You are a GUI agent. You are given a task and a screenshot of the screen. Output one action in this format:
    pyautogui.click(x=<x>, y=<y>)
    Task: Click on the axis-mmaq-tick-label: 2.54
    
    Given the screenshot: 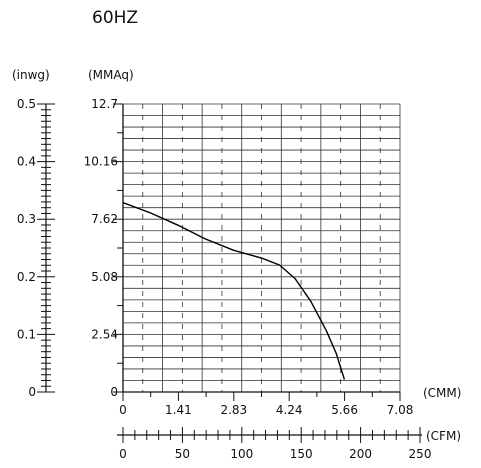 What is the action you would take?
    pyautogui.click(x=104, y=334)
    